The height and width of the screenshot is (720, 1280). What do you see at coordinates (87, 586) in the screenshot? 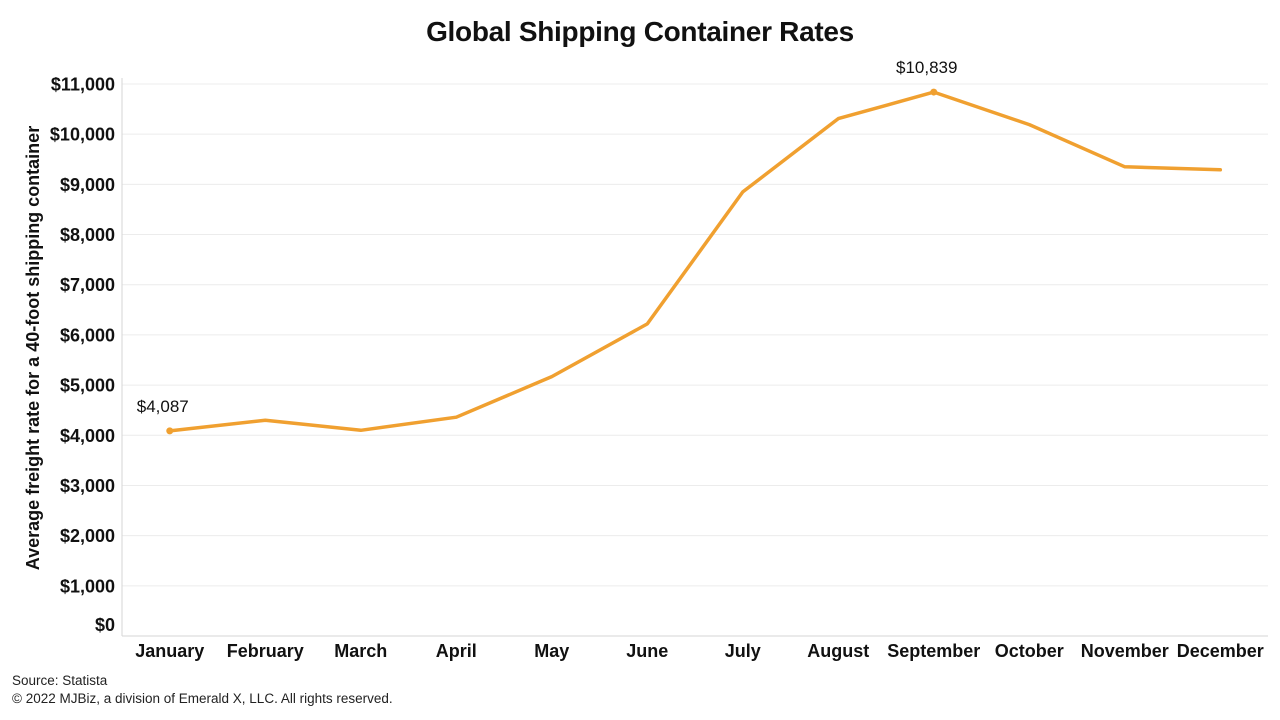
I see `y-tick-label: $1,000` at bounding box center [87, 586].